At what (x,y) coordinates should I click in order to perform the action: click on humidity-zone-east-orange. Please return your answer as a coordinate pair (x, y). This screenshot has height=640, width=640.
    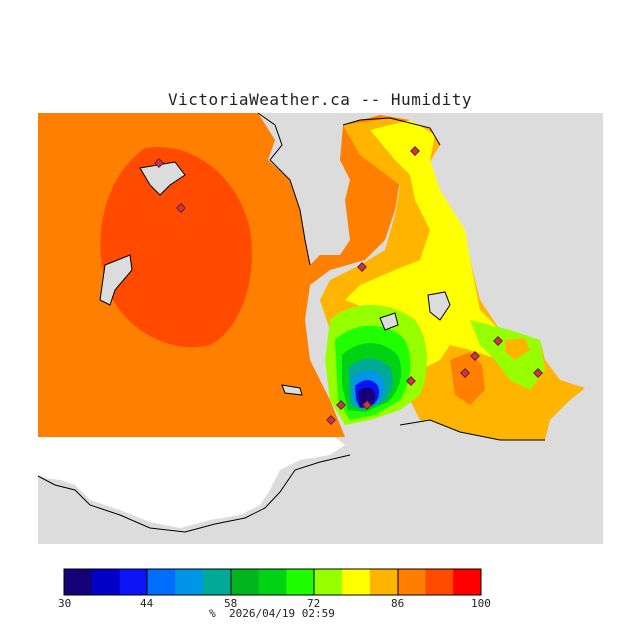
    Looking at the image, I should click on (364, 276).